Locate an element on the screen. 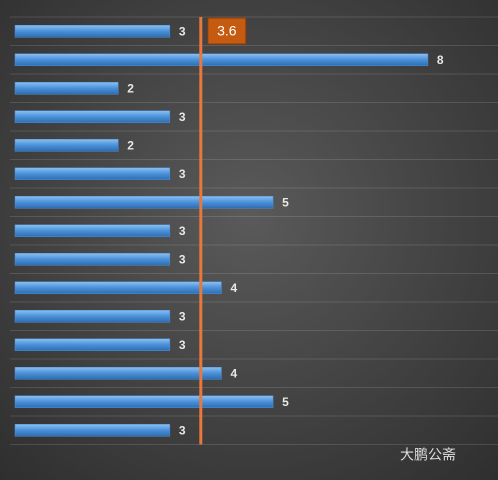 The image size is (498, 480). reference-label: 3.6 is located at coordinates (227, 31).